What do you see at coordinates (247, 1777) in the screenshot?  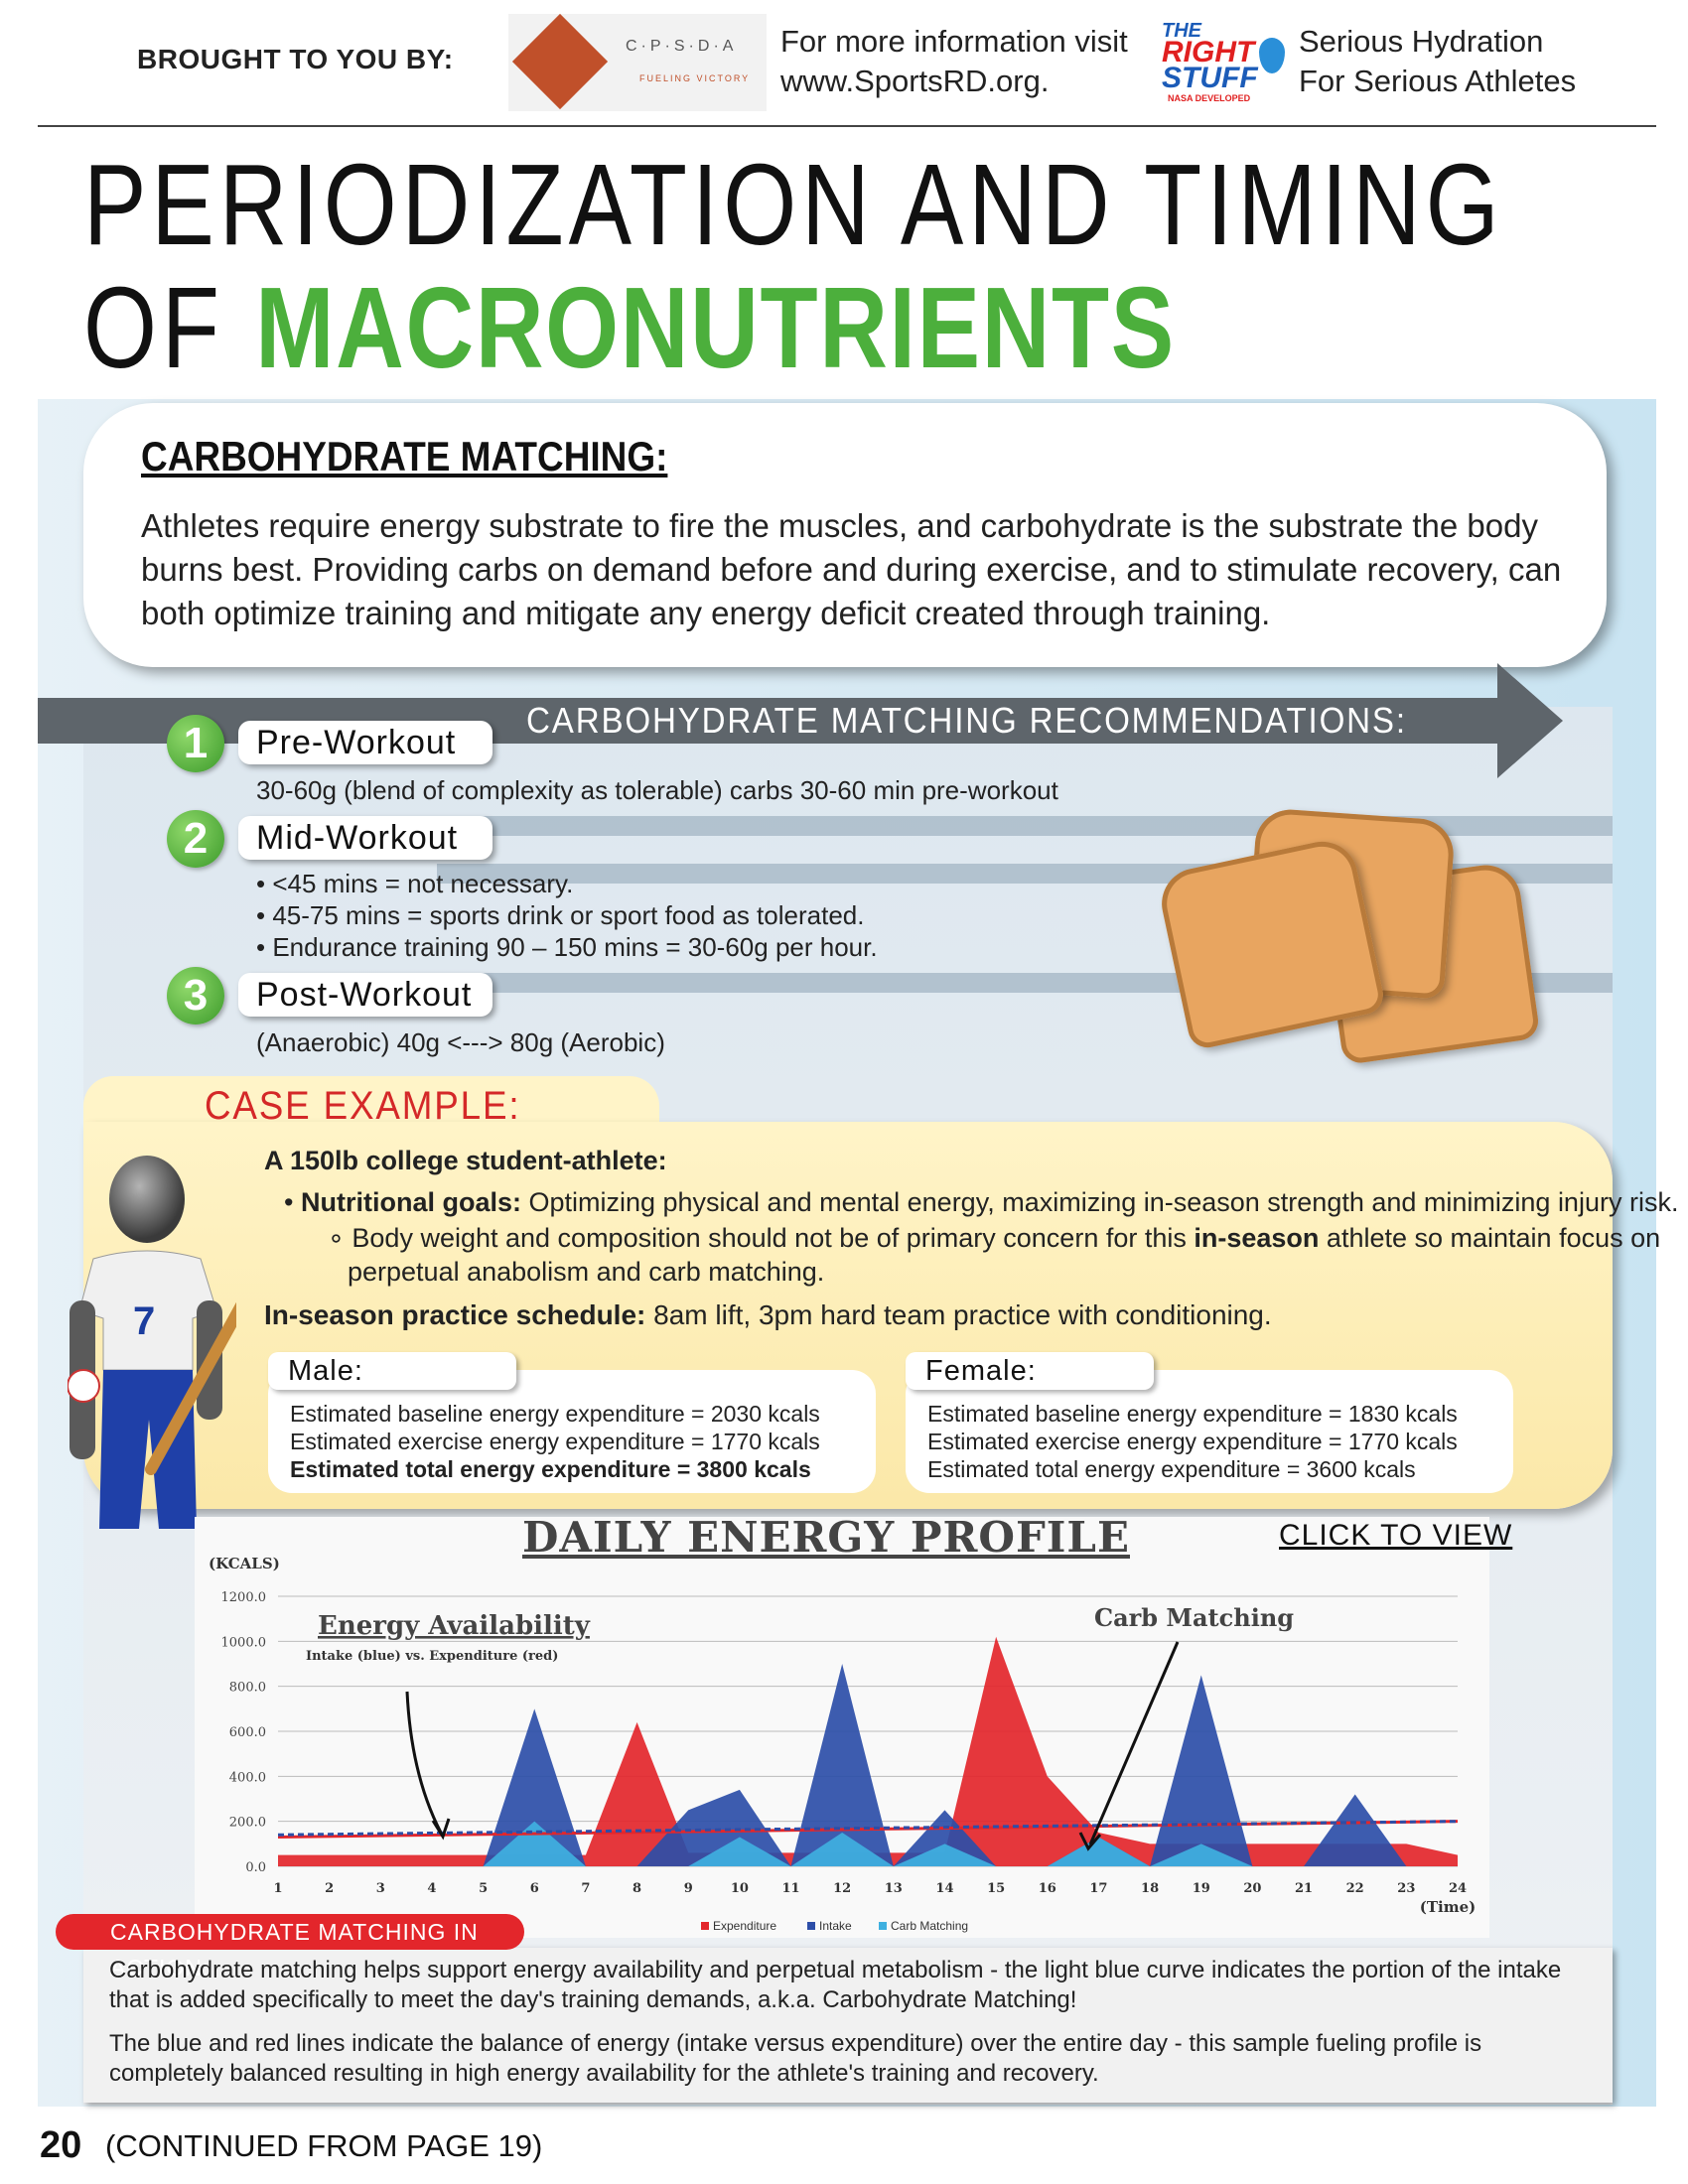 I see `y-tick-label: 400.0` at bounding box center [247, 1777].